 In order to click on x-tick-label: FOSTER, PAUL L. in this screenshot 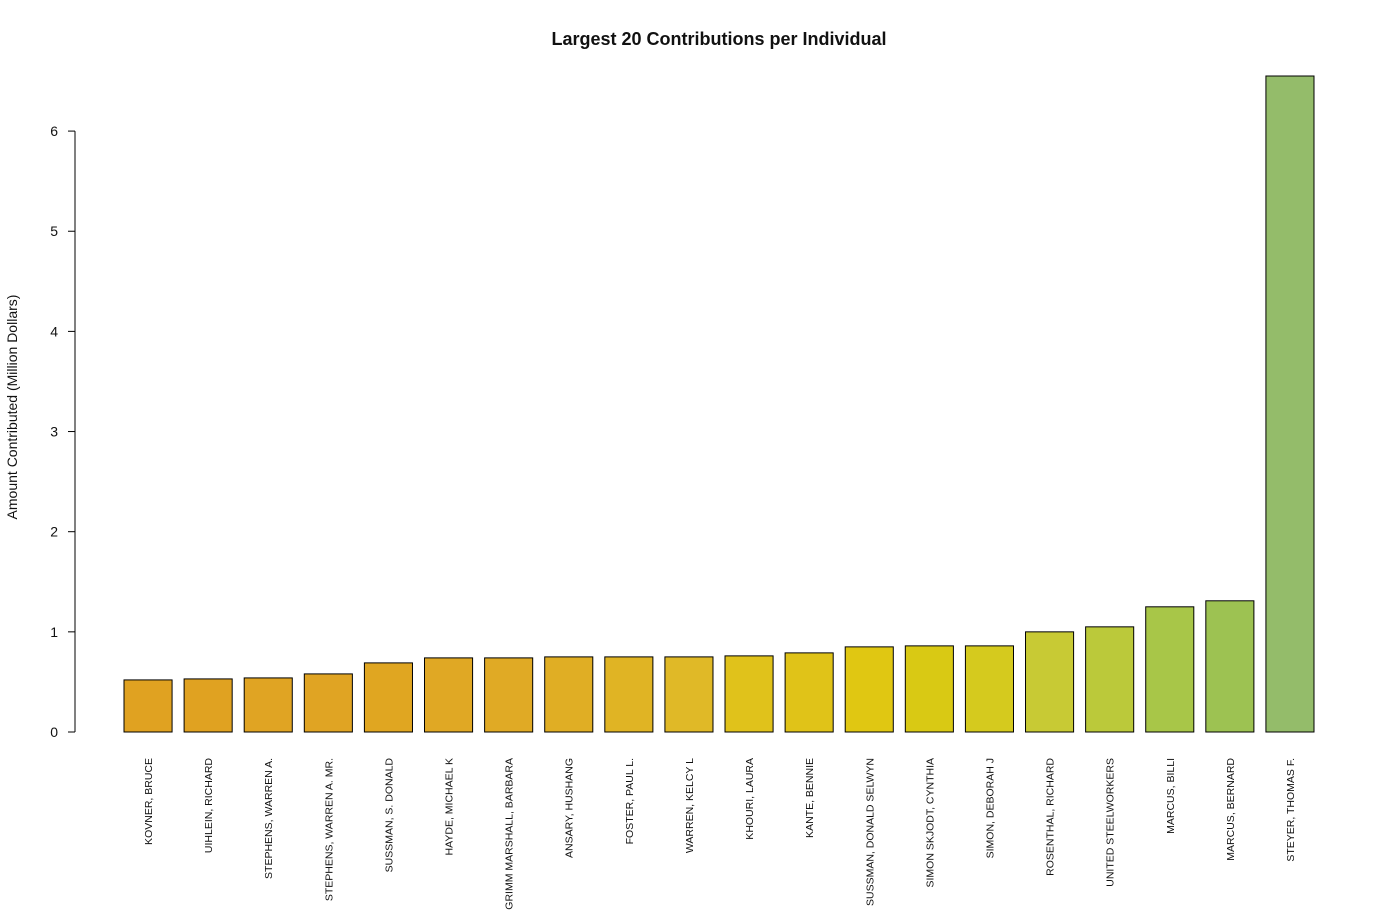, I will do `click(630, 801)`.